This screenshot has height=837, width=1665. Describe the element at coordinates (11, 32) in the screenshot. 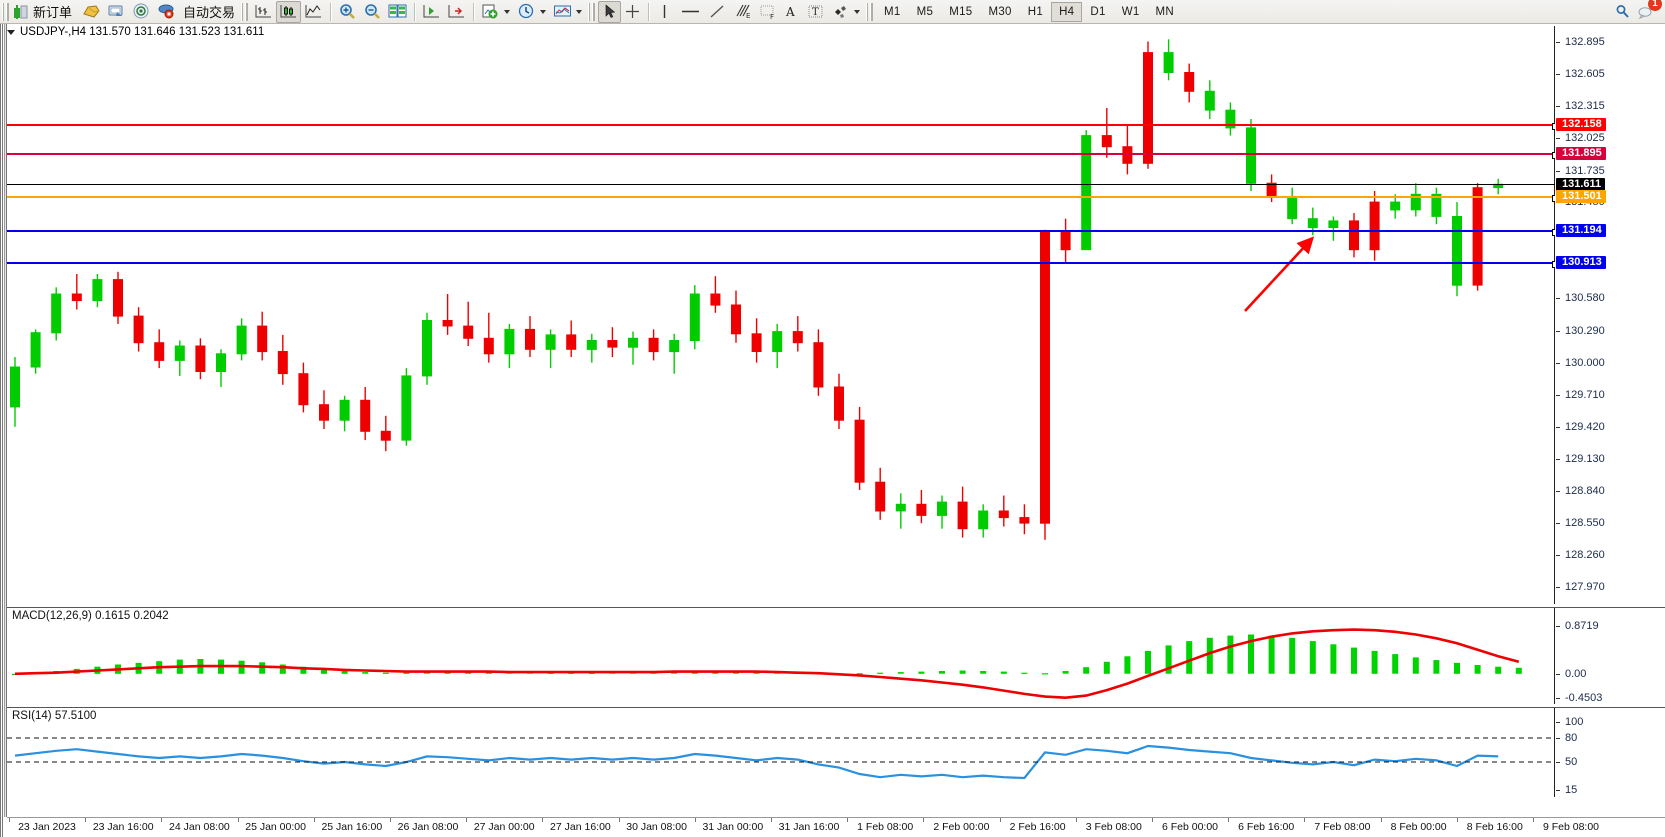

I see `chevron-down-icon` at that location.